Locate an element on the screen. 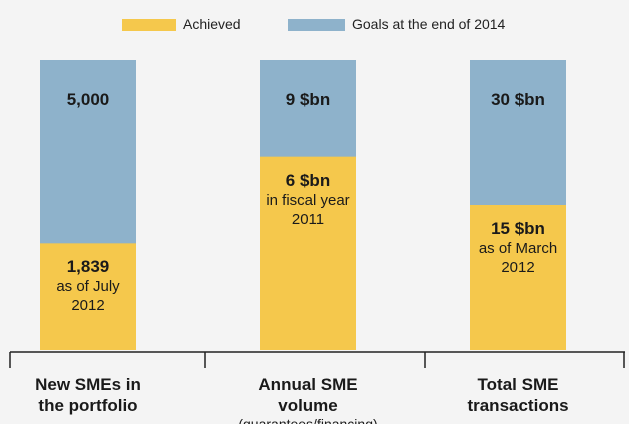 The height and width of the screenshot is (424, 629). goal-label: 30 $bn is located at coordinates (518, 99).